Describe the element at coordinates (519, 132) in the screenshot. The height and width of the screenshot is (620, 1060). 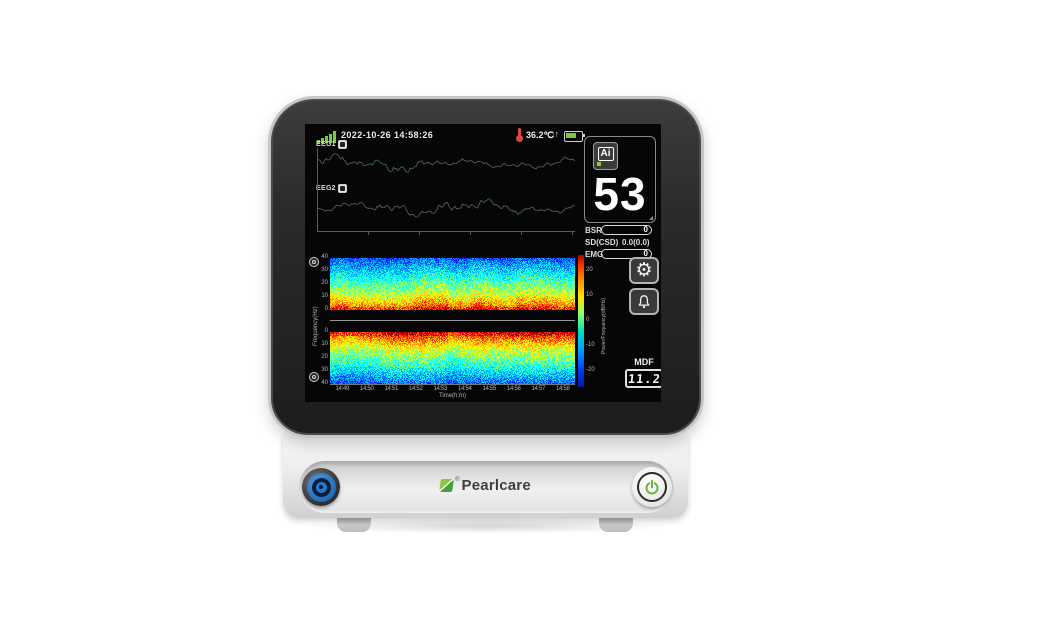
I see `thermometer-icon` at that location.